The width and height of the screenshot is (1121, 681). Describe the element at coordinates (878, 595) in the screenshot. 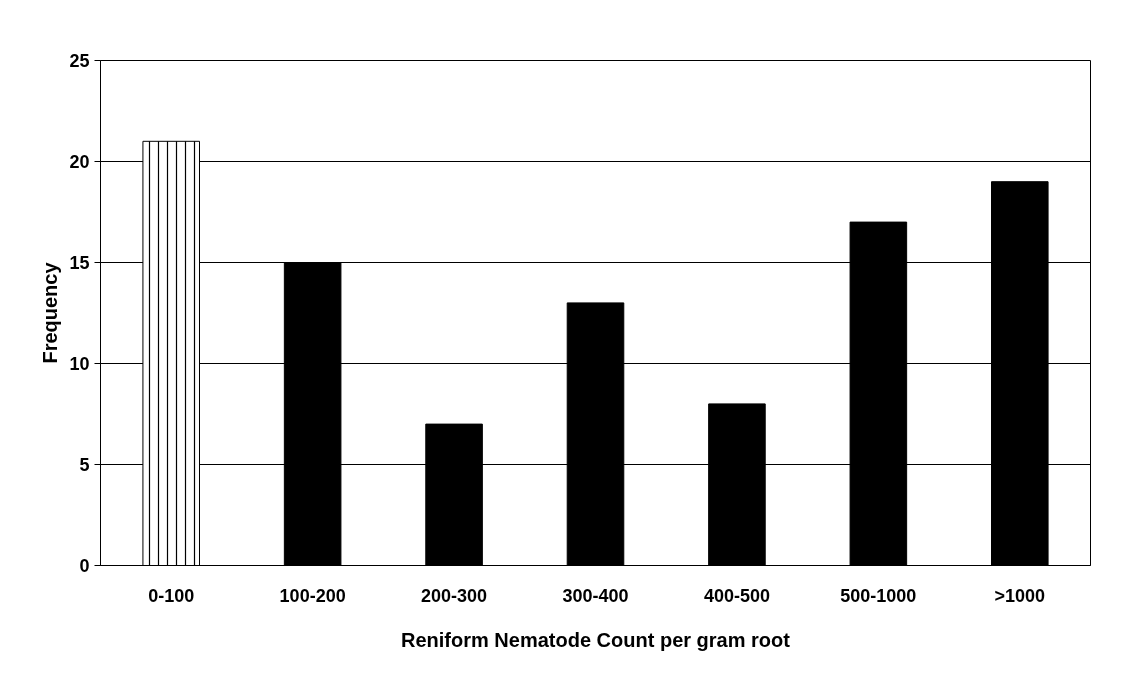

I see `x-tick-label: 500-1000` at that location.